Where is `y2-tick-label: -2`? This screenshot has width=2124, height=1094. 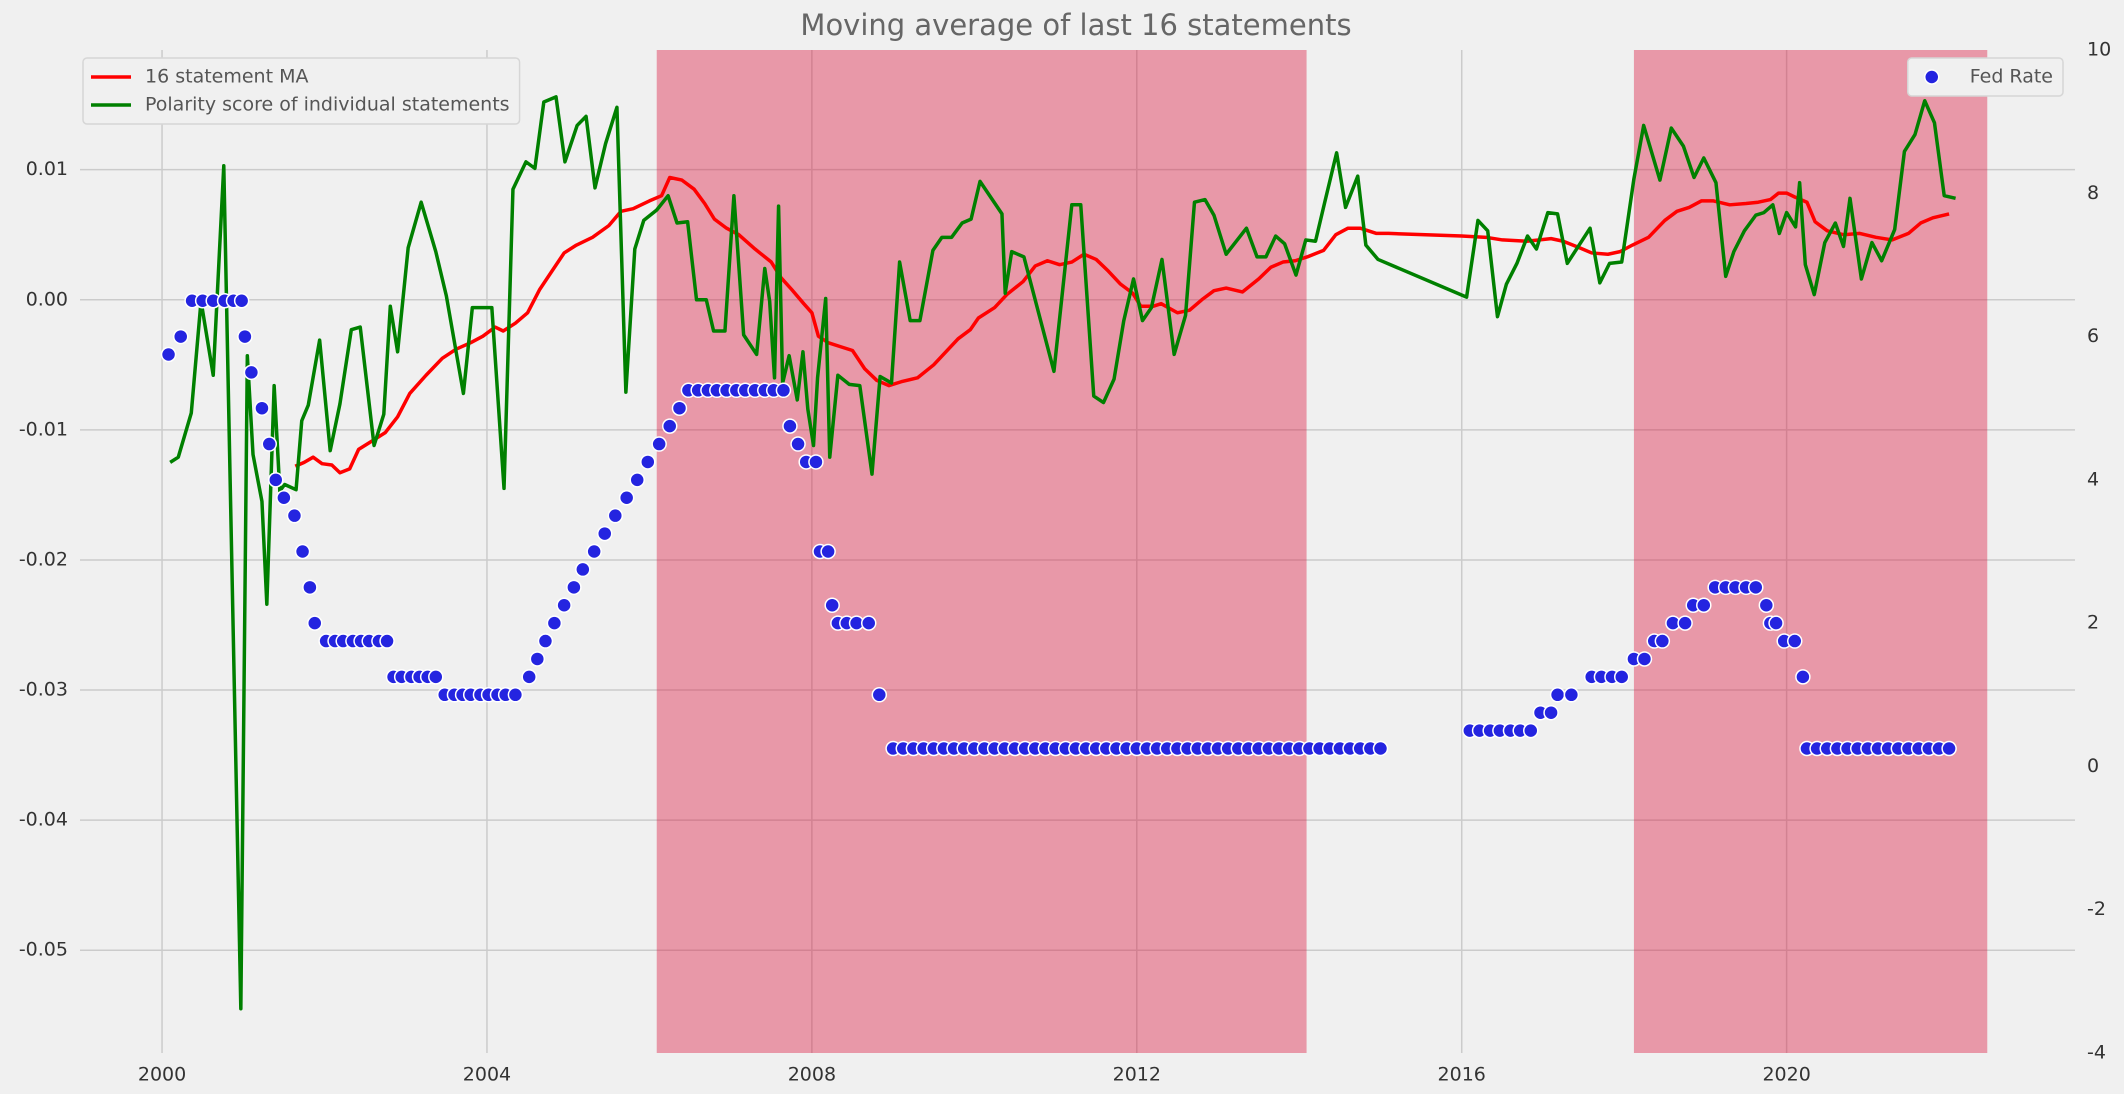 y2-tick-label: -2 is located at coordinates (2096, 909).